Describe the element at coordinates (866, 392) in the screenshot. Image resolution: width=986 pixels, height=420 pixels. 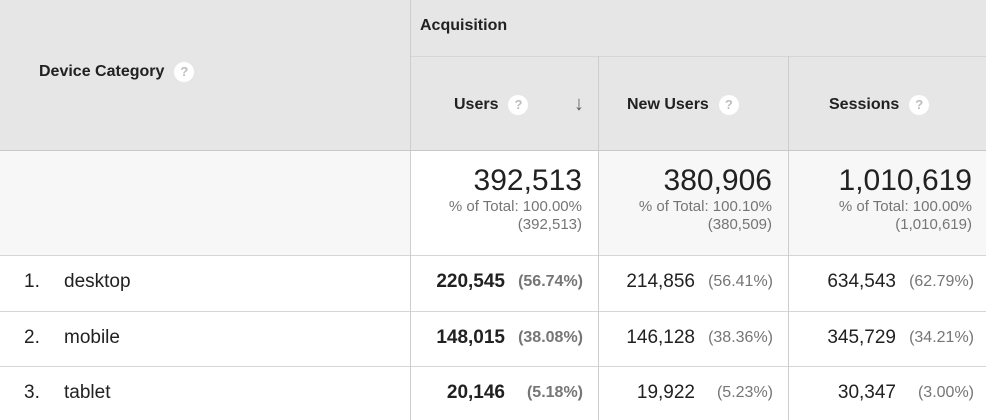
I see `sessions-value: 30,347` at that location.